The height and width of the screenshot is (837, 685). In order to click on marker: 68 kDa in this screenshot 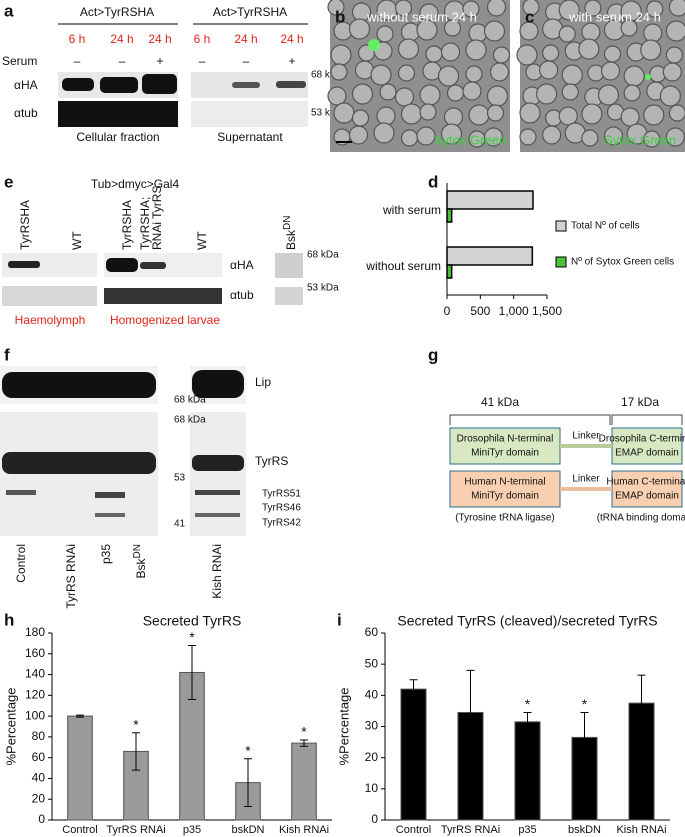, I will do `click(190, 420)`.